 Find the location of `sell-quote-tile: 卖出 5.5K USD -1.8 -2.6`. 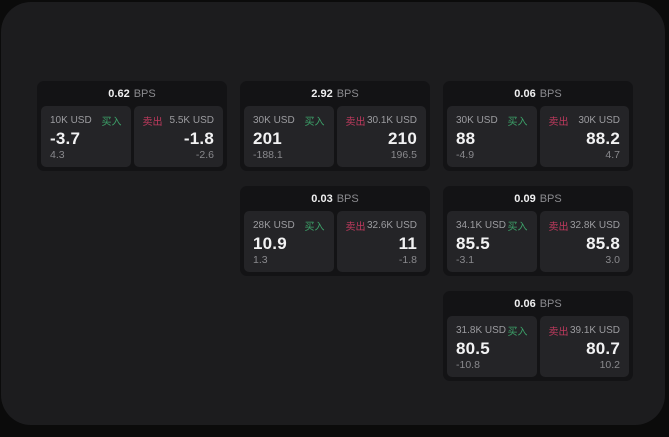

sell-quote-tile: 卖出 5.5K USD -1.8 -2.6 is located at coordinates (178, 136).